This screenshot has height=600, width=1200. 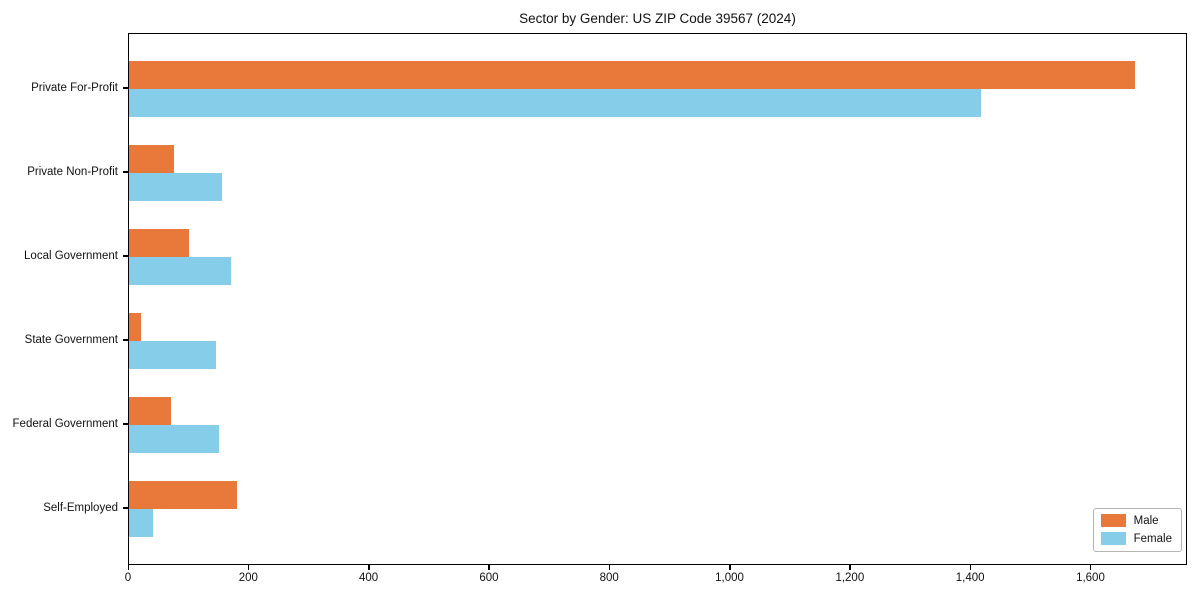 What do you see at coordinates (80, 508) in the screenshot?
I see `y-axis-category-label: Self-Employed` at bounding box center [80, 508].